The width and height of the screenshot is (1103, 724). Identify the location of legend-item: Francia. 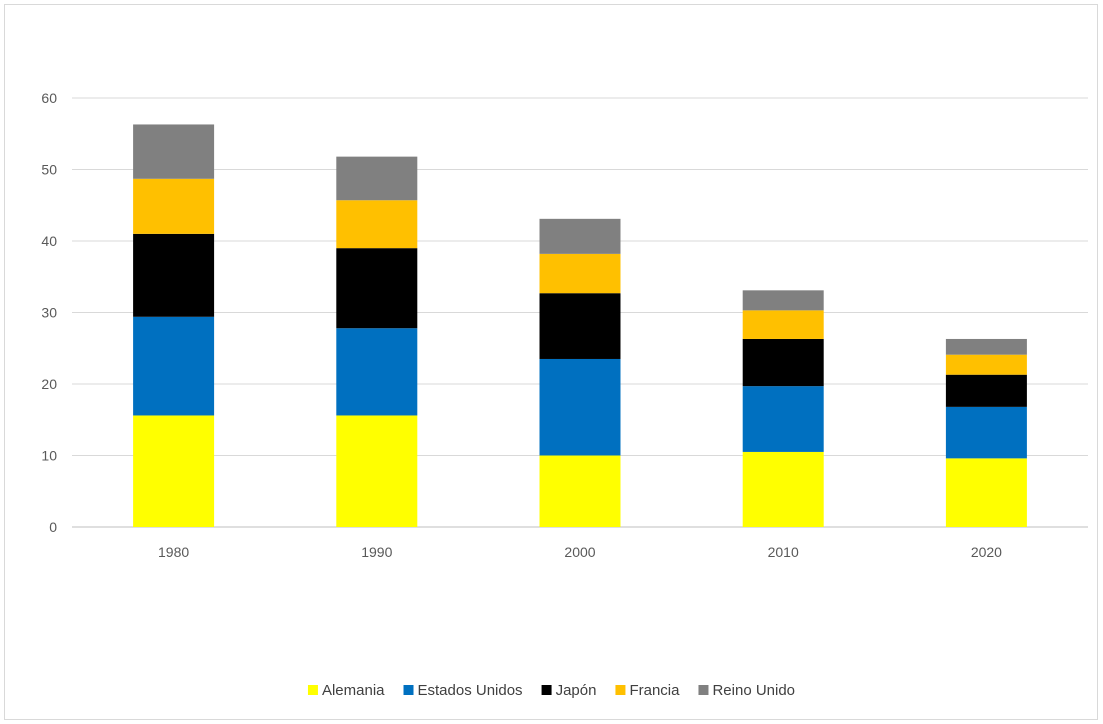
(647, 690).